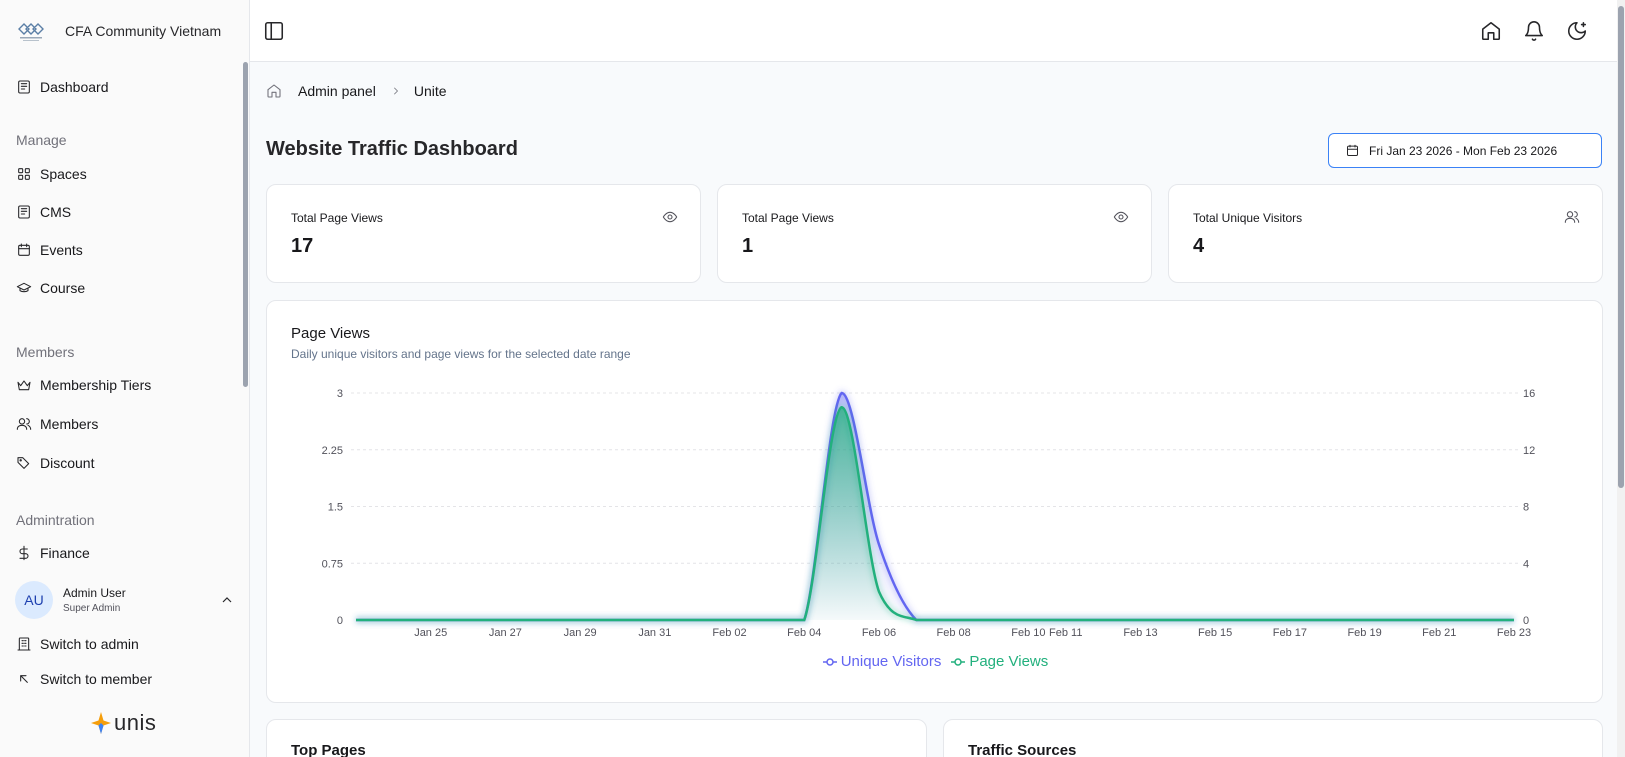 This screenshot has width=1625, height=757. Describe the element at coordinates (430, 633) in the screenshot. I see `x-tick-label: Jan 25` at that location.